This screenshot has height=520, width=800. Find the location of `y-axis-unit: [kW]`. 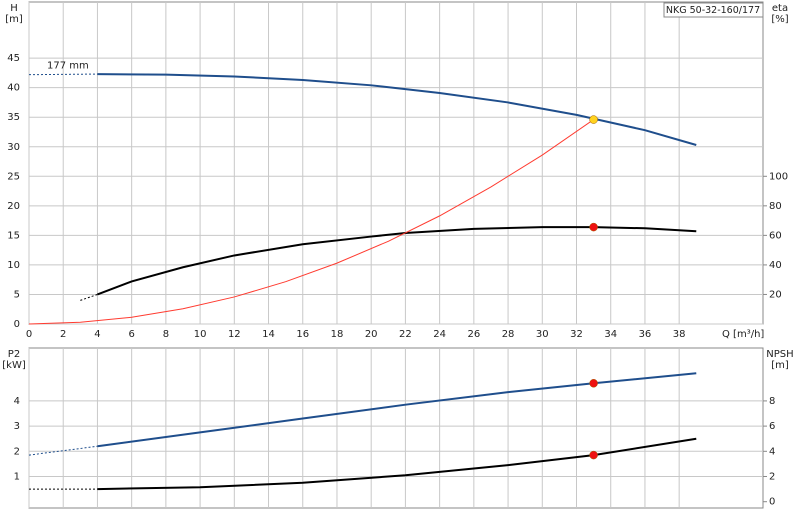

y-axis-unit: [kW] is located at coordinates (14, 365).